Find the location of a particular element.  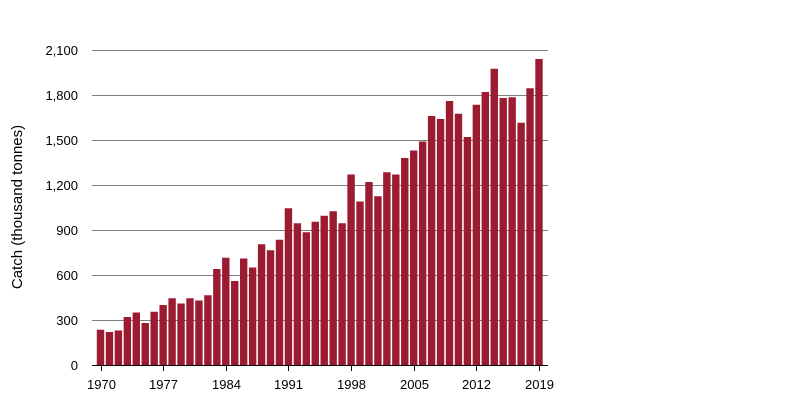

bar-1980 is located at coordinates (190, 331).